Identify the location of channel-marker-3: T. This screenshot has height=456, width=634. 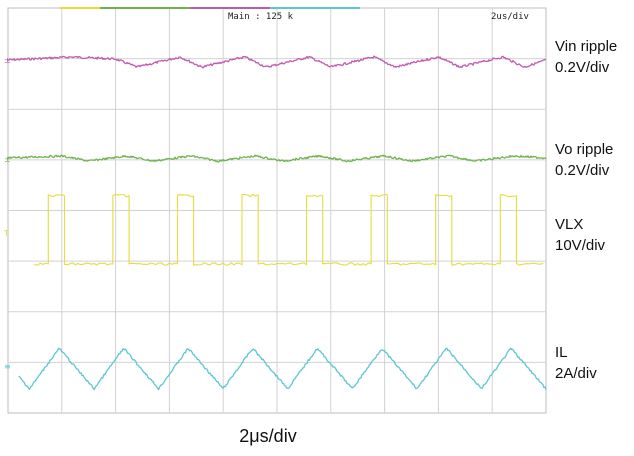
(6, 233).